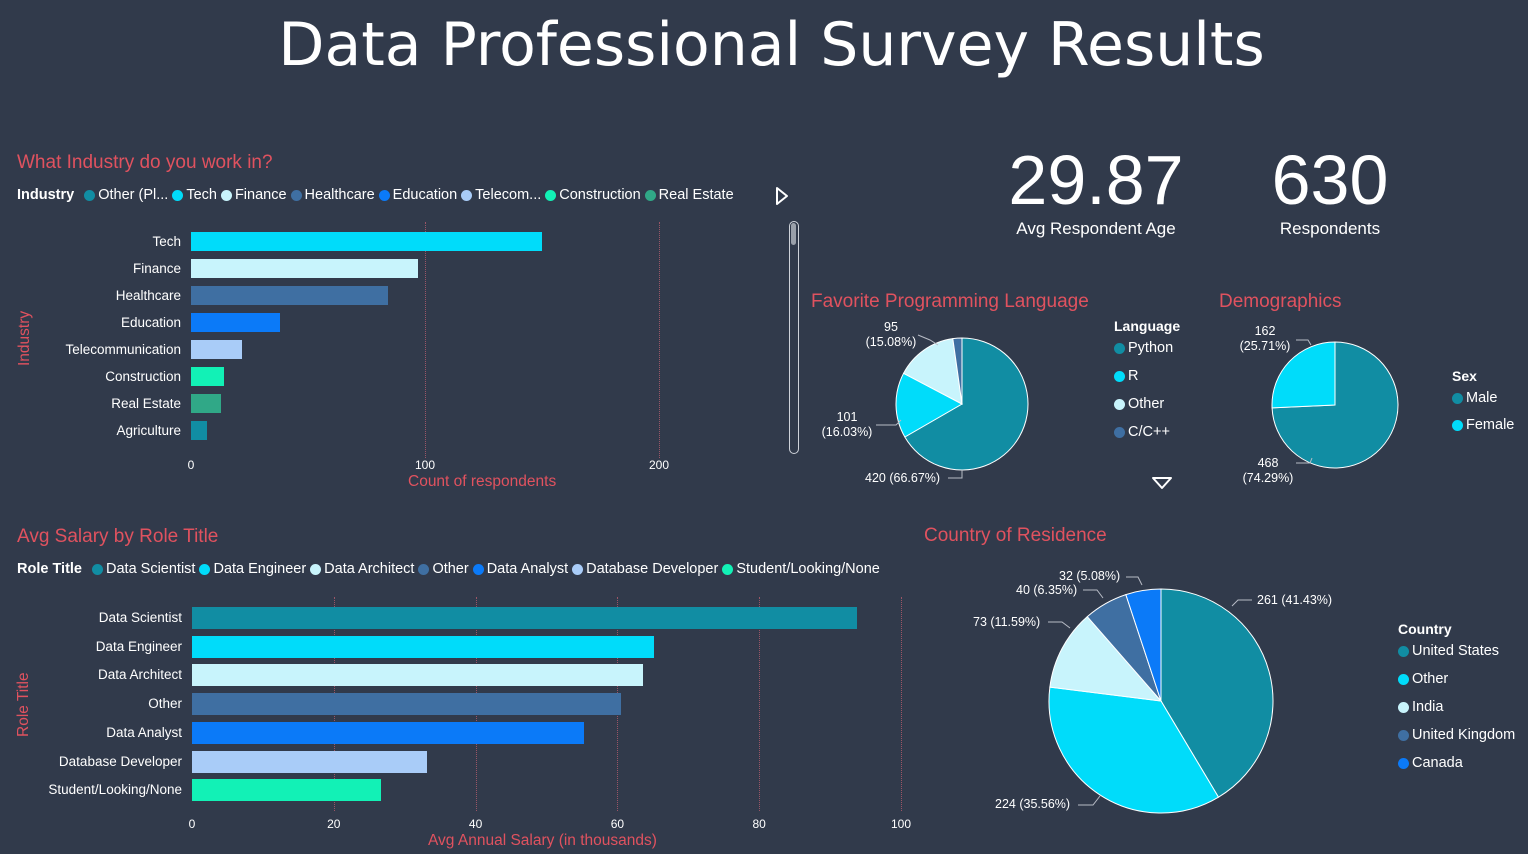 This screenshot has width=1528, height=854. Describe the element at coordinates (801, 569) in the screenshot. I see `legend-item-student-looking-none: Student/Looking/None` at that location.